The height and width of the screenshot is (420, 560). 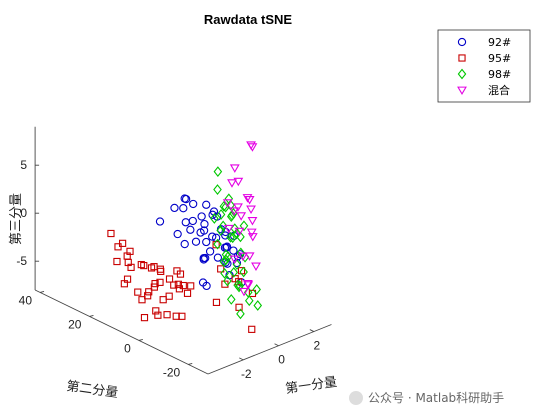 I want to click on legend-label: 98#, so click(x=499, y=74).